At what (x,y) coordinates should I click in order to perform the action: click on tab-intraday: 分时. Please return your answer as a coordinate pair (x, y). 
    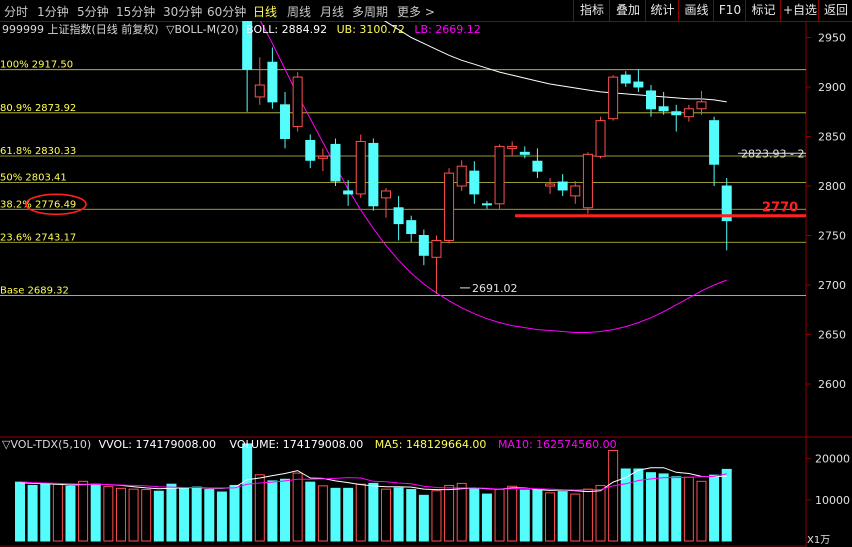
    Looking at the image, I should click on (16, 12).